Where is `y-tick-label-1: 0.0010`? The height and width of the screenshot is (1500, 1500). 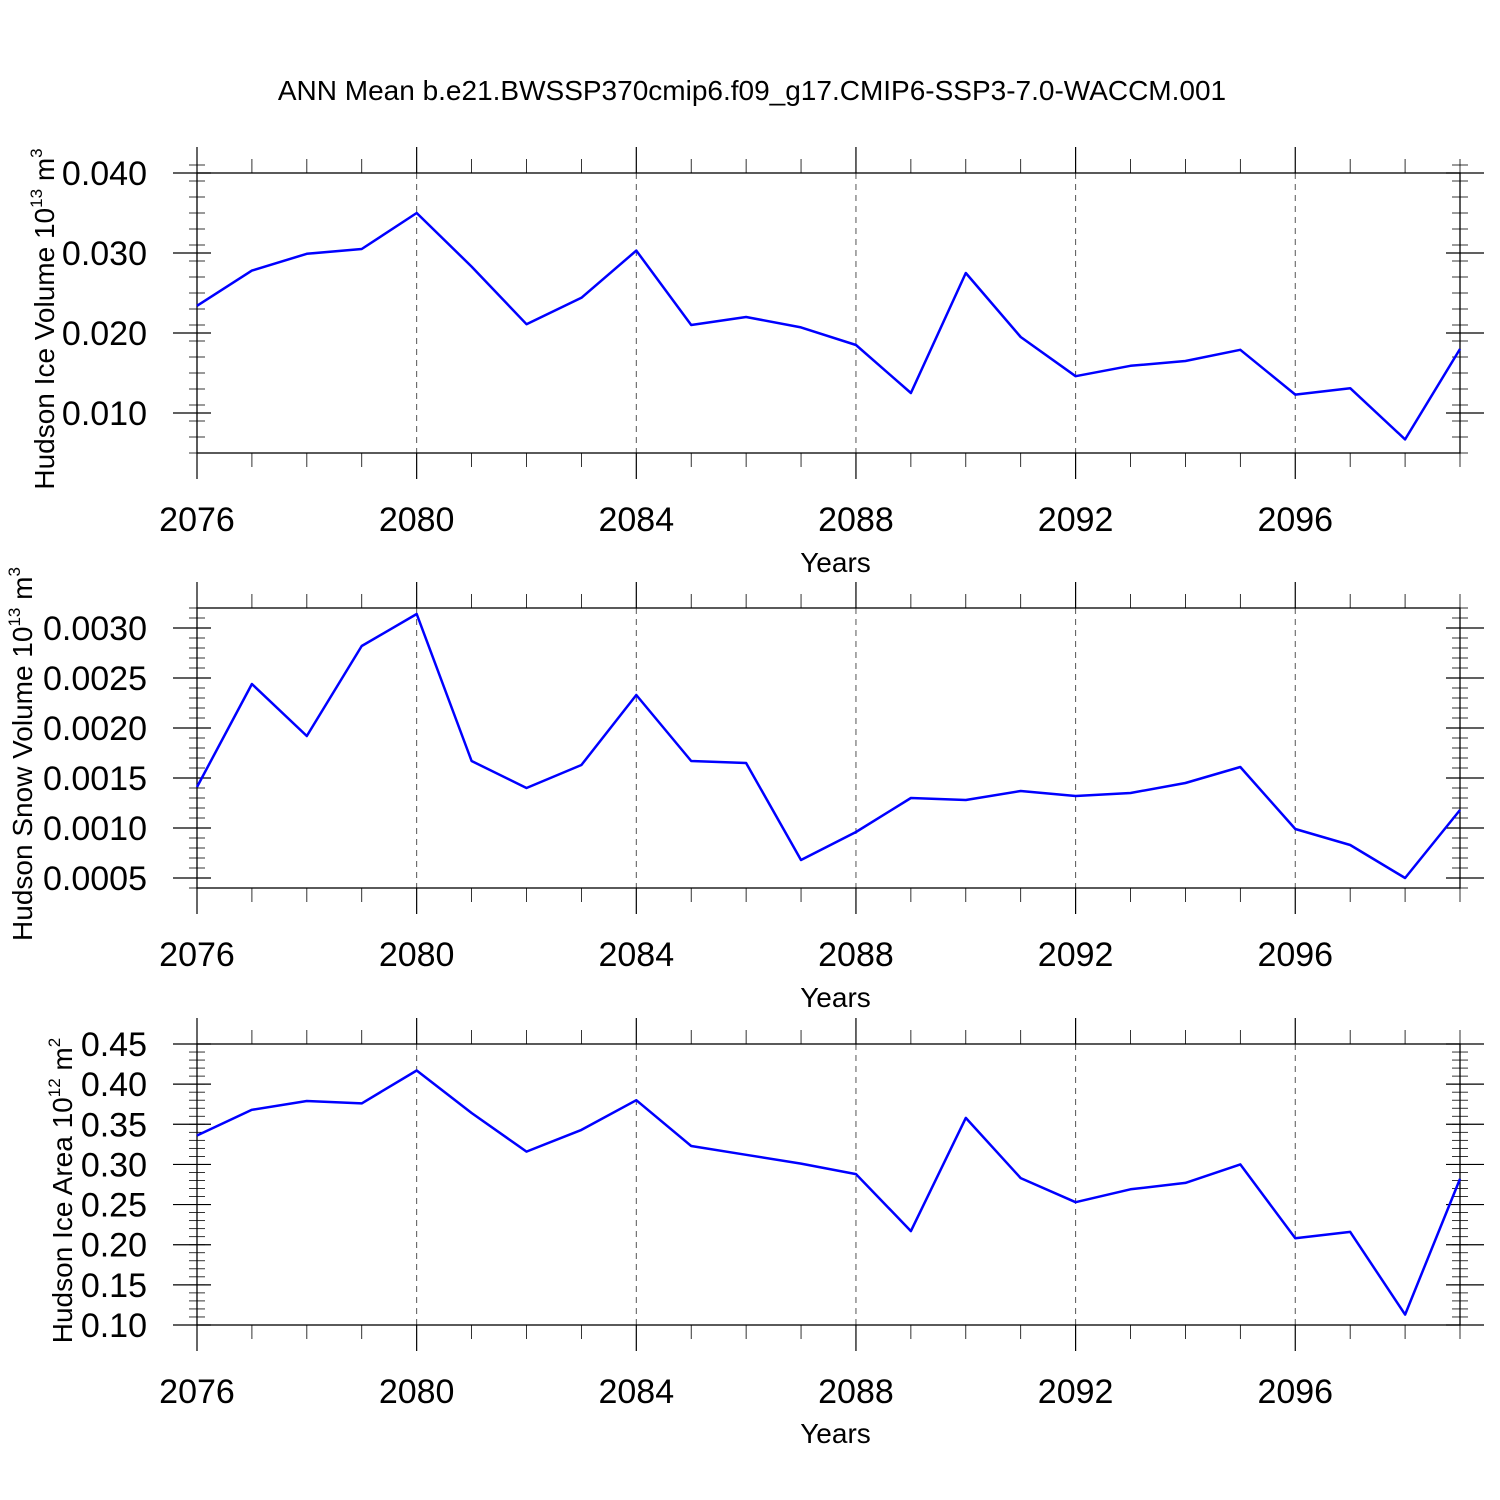 y-tick-label-1: 0.0010 is located at coordinates (95, 829).